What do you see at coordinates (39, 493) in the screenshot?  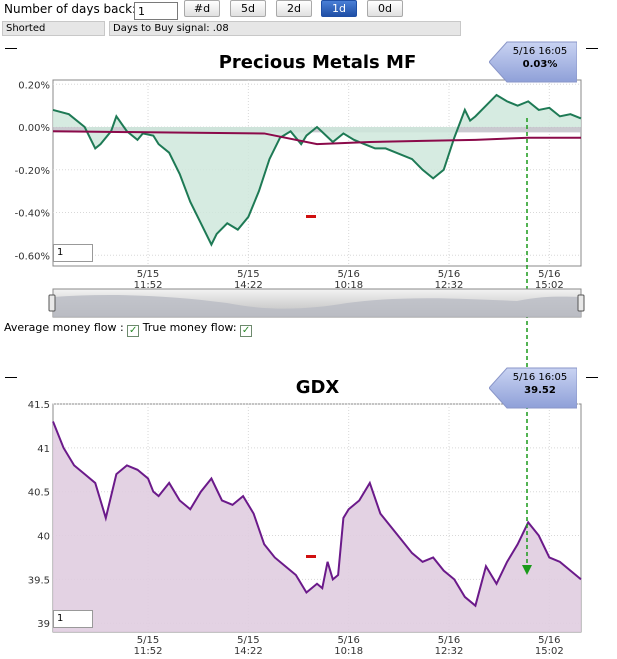 I see `gdx-y-tick-label: 40.5` at bounding box center [39, 493].